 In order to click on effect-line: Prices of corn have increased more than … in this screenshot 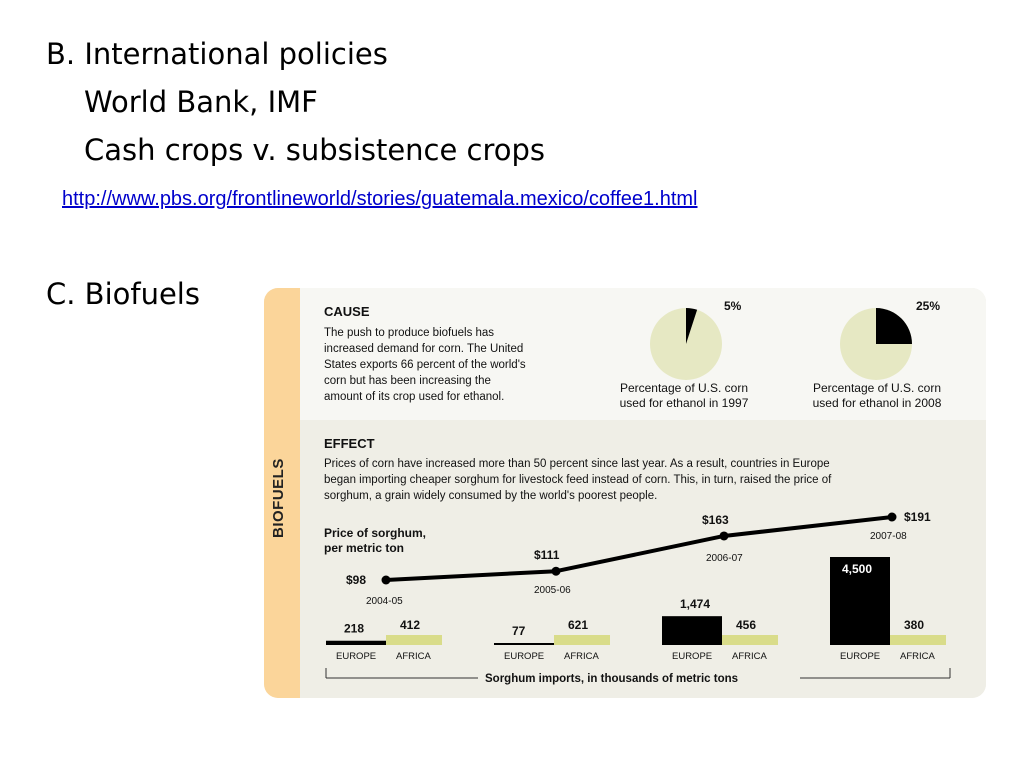, I will do `click(577, 464)`.